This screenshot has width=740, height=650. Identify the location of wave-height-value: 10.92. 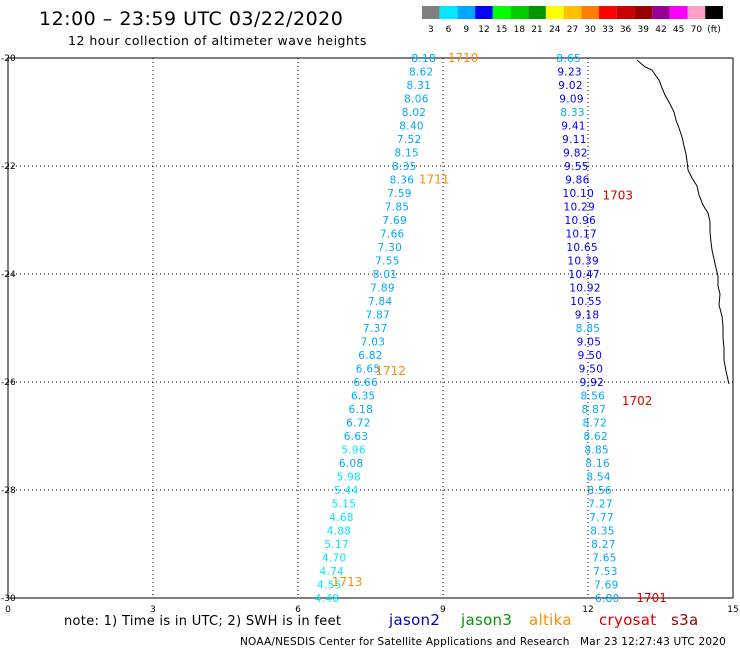
(585, 289).